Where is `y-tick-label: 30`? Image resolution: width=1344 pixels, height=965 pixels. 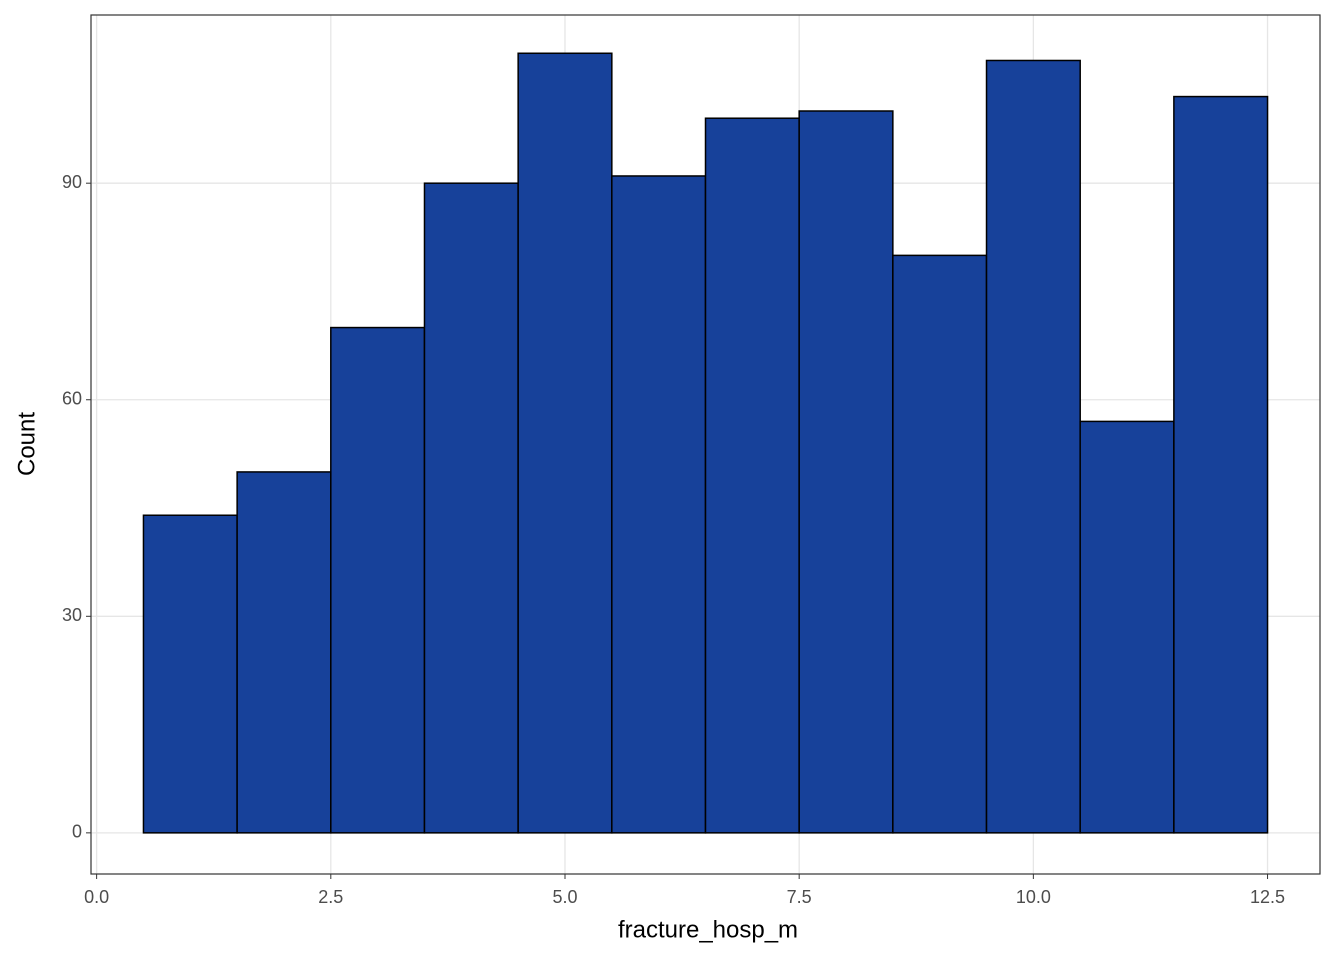
y-tick-label: 30 is located at coordinates (72, 615).